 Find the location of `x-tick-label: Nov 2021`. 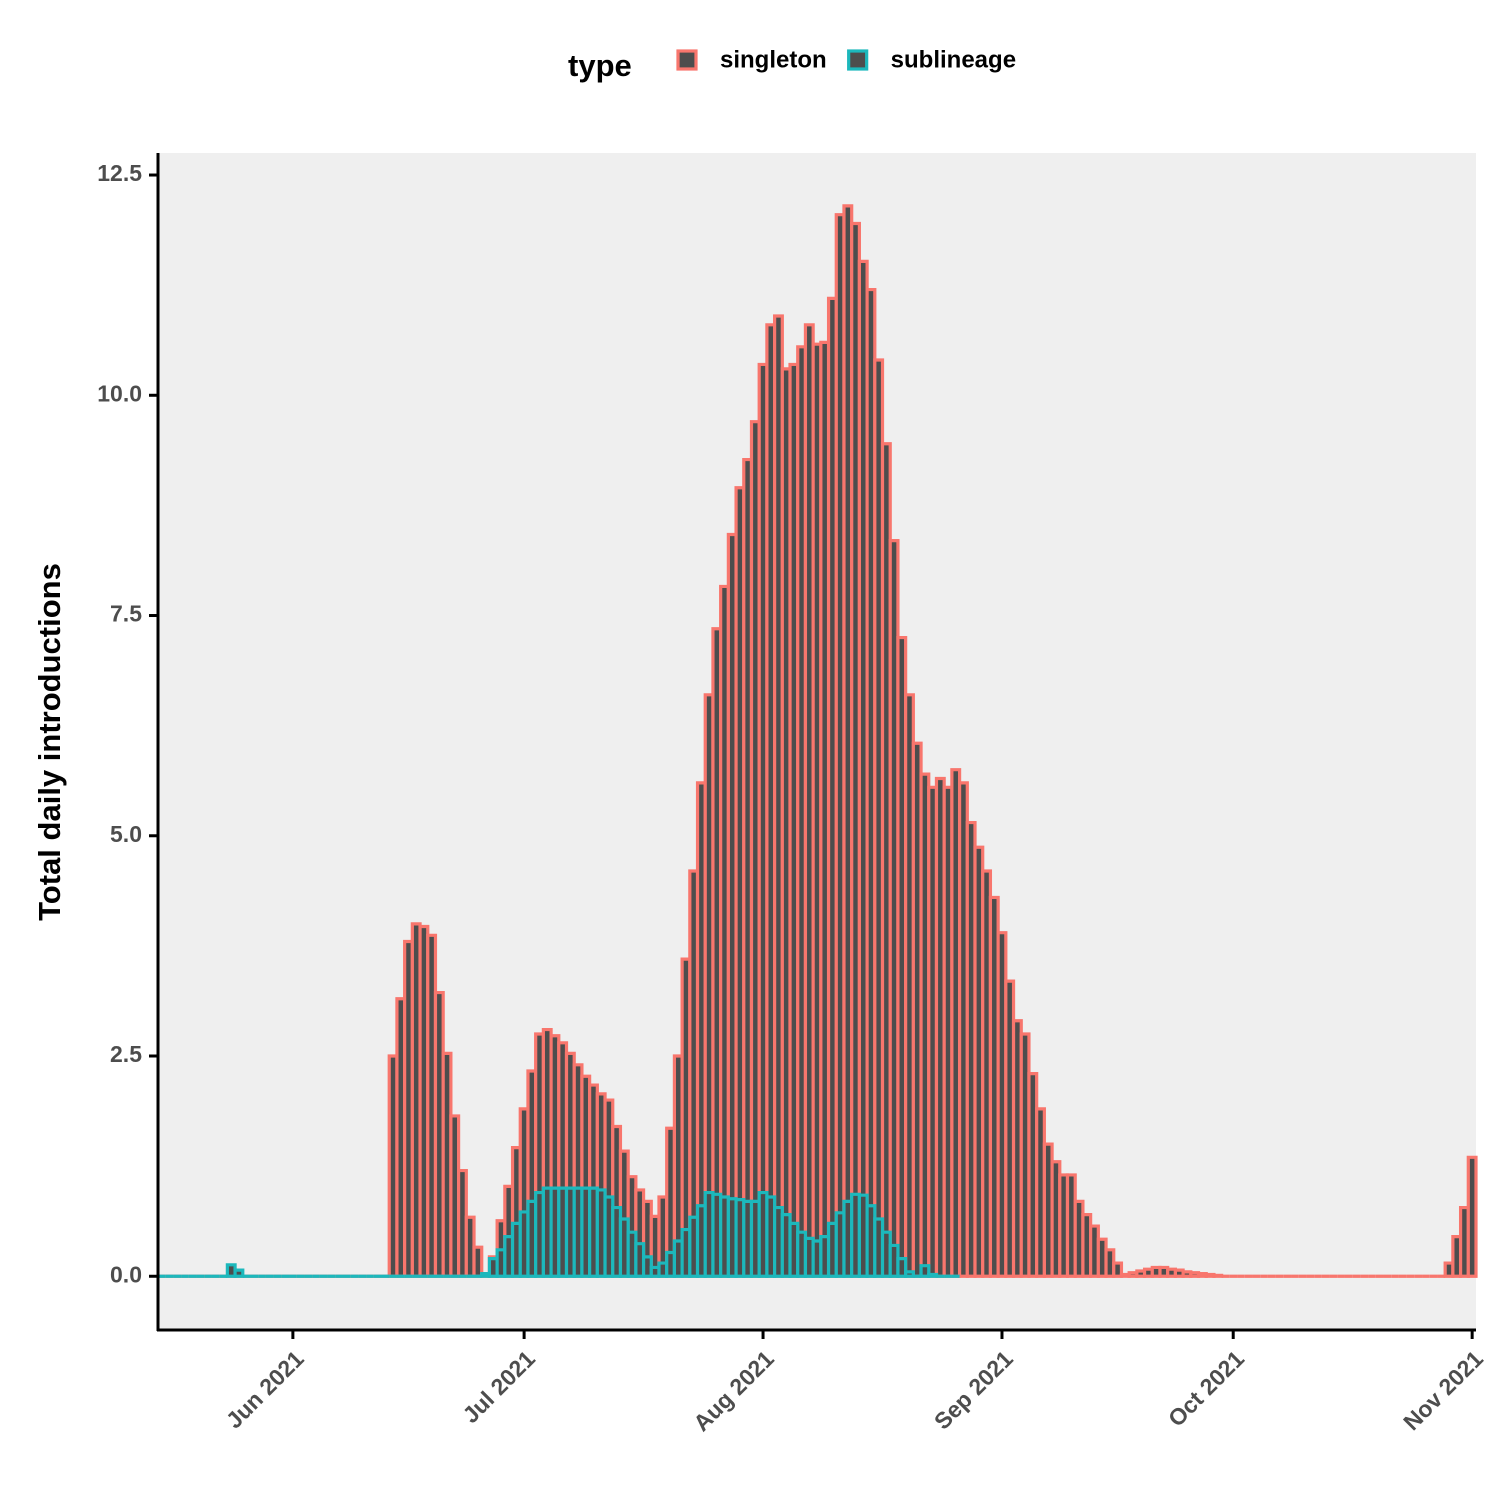

x-tick-label: Nov 2021 is located at coordinates (1443, 1390).